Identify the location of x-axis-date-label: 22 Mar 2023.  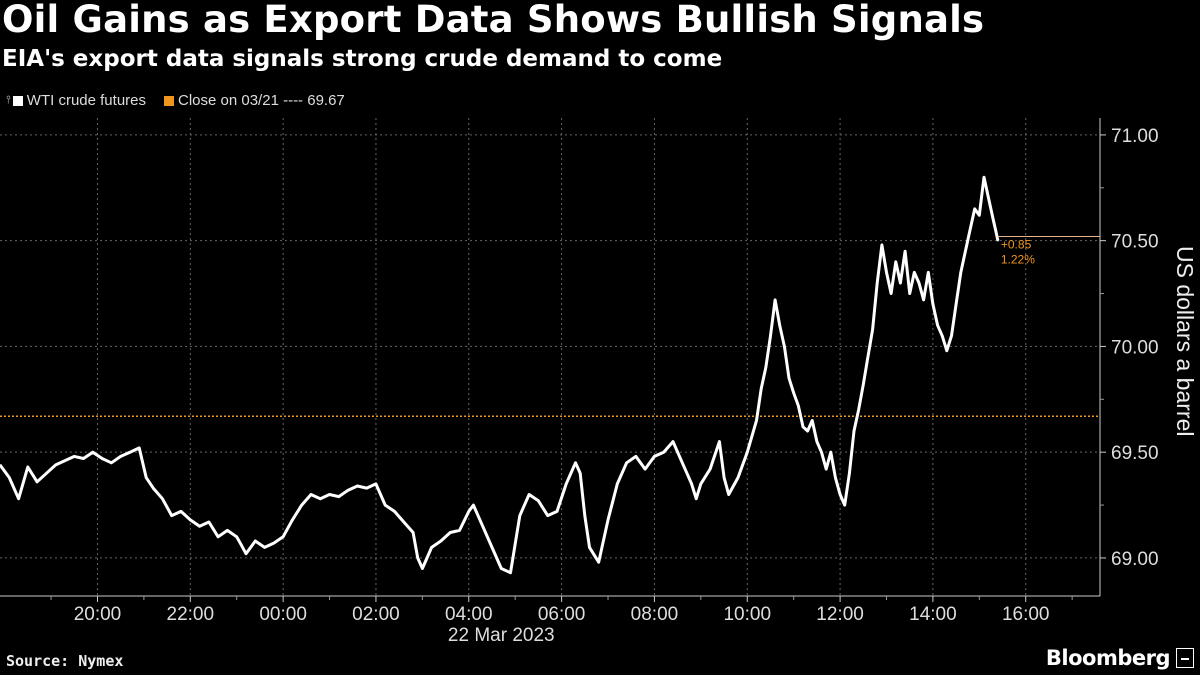
(501, 635).